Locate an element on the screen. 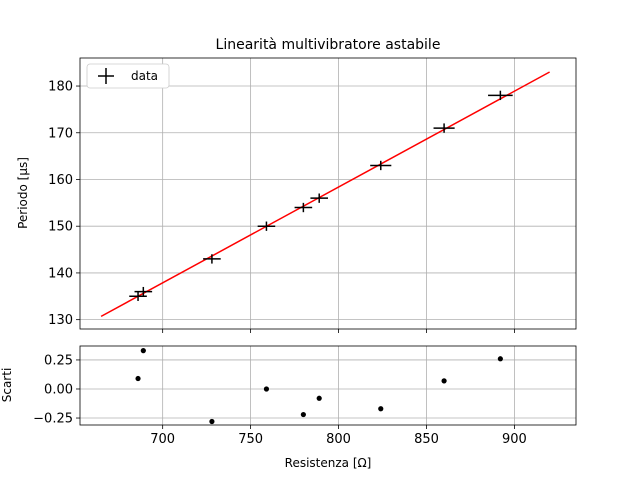 This screenshot has height=478, width=640. residual-grid is located at coordinates (328, 385).